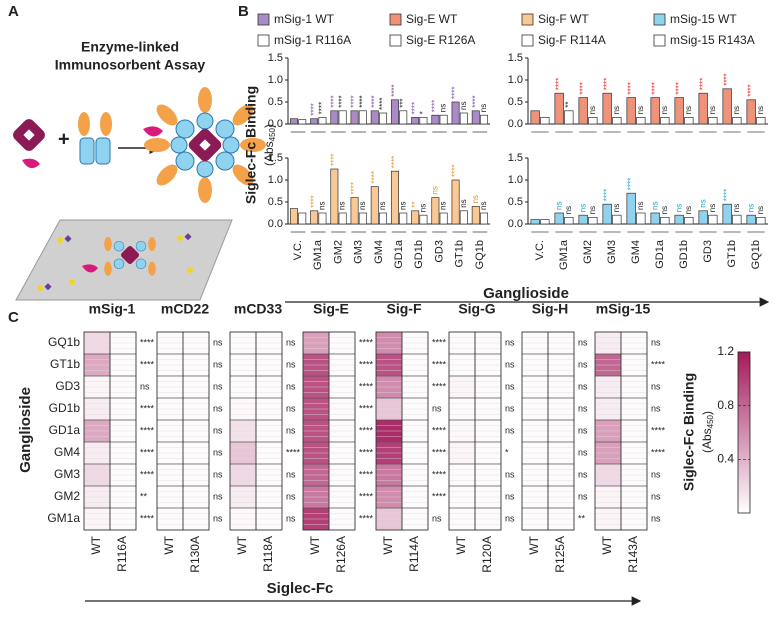 Image resolution: width=777 pixels, height=626 pixels. What do you see at coordinates (341, 554) in the screenshot?
I see `column-label: R126A` at bounding box center [341, 554].